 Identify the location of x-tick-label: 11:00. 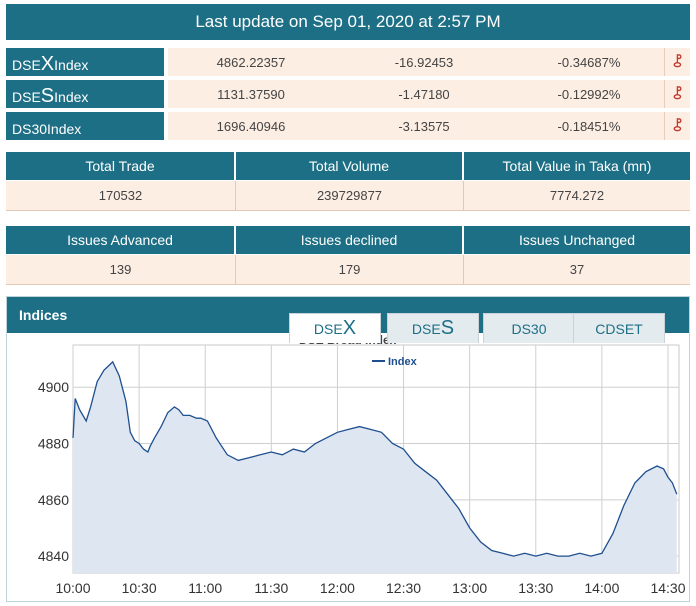
(205, 588).